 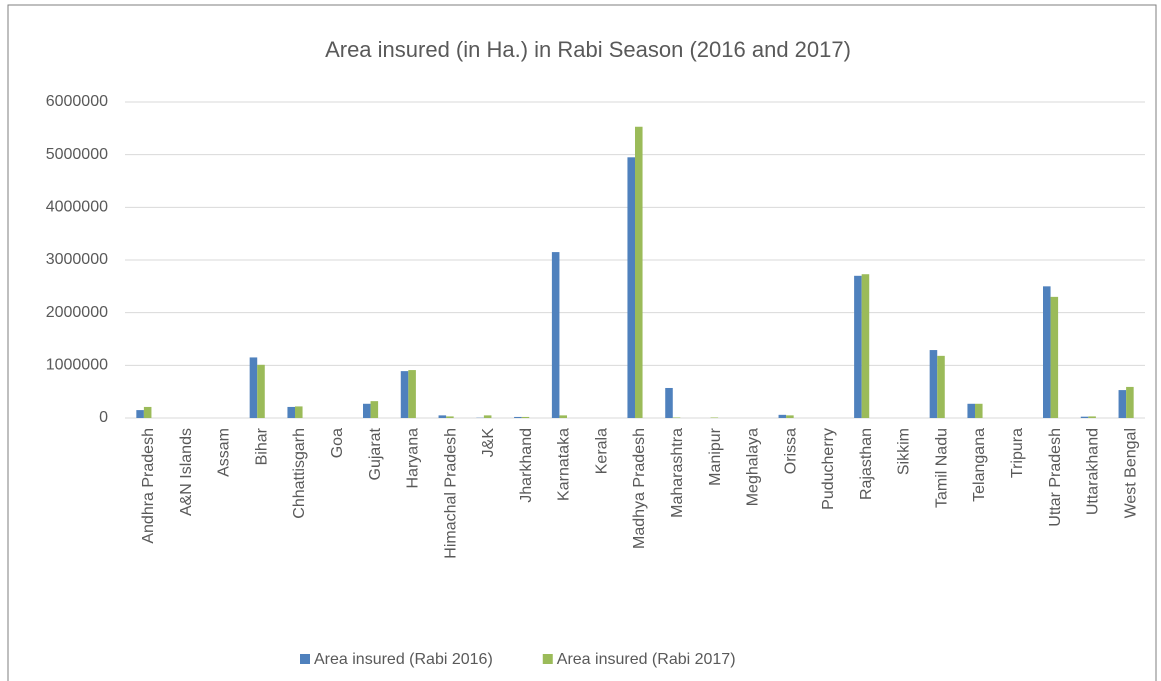 I want to click on x-tick-label: Uttar Pradesh, so click(x=1055, y=477).